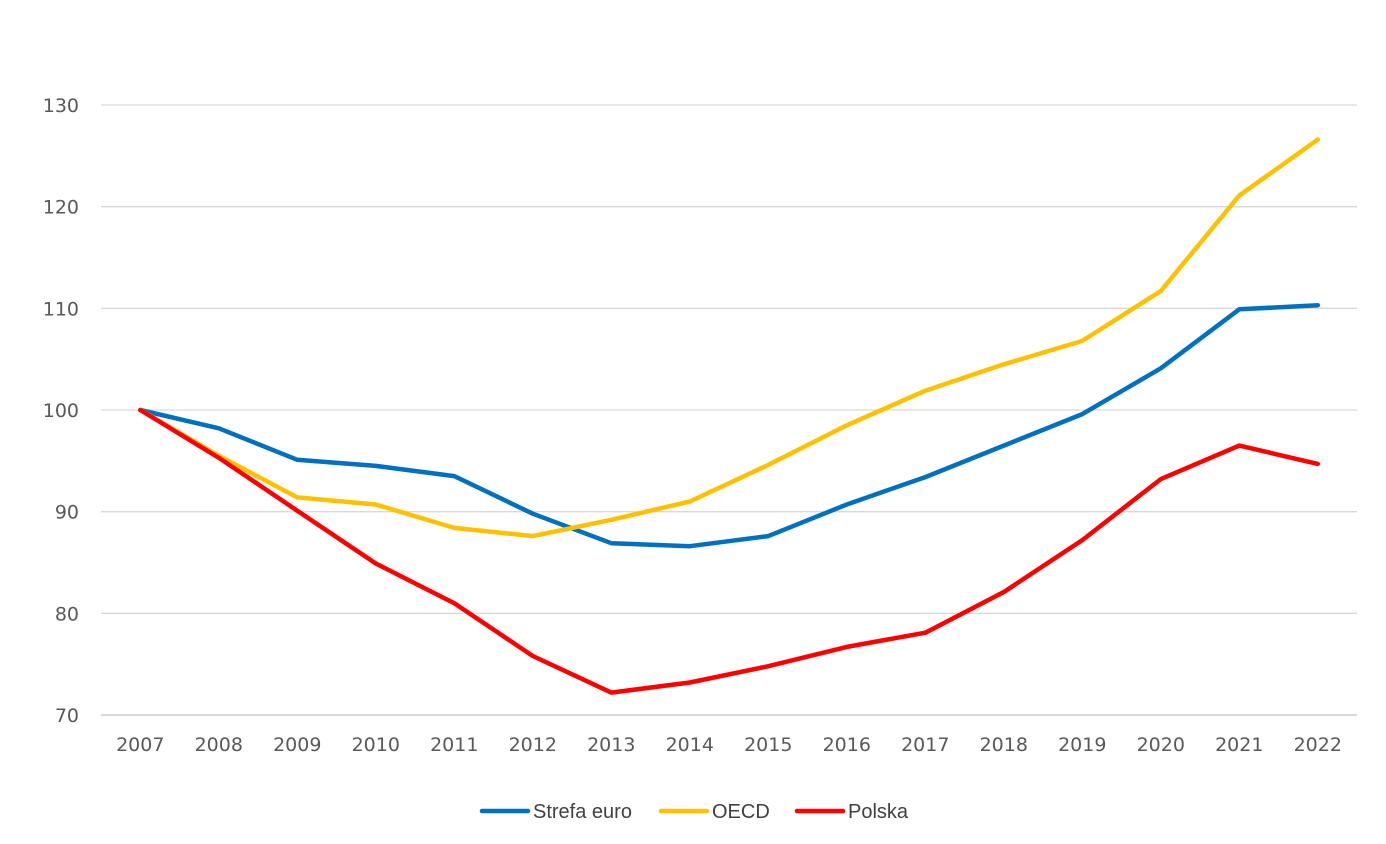  I want to click on y-tick-label: 80, so click(67, 614).